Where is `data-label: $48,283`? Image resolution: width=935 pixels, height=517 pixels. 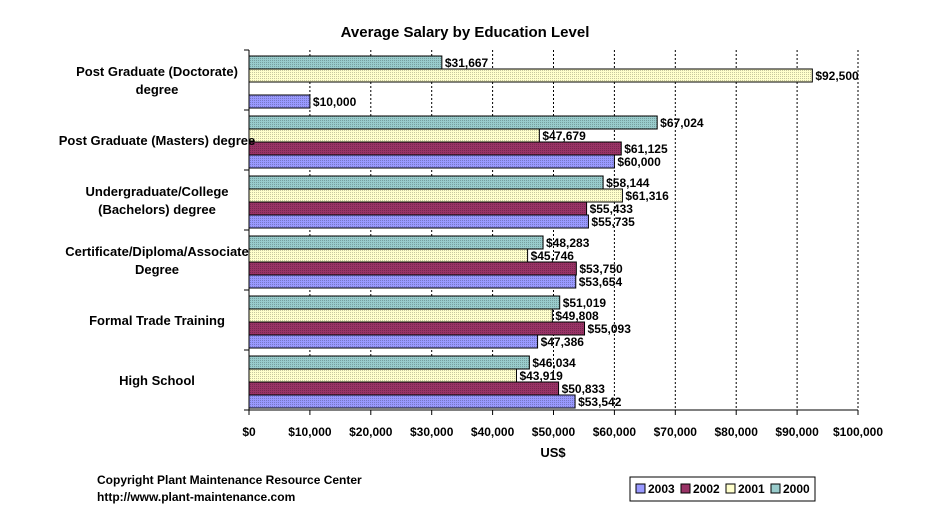
data-label: $48,283 is located at coordinates (568, 243).